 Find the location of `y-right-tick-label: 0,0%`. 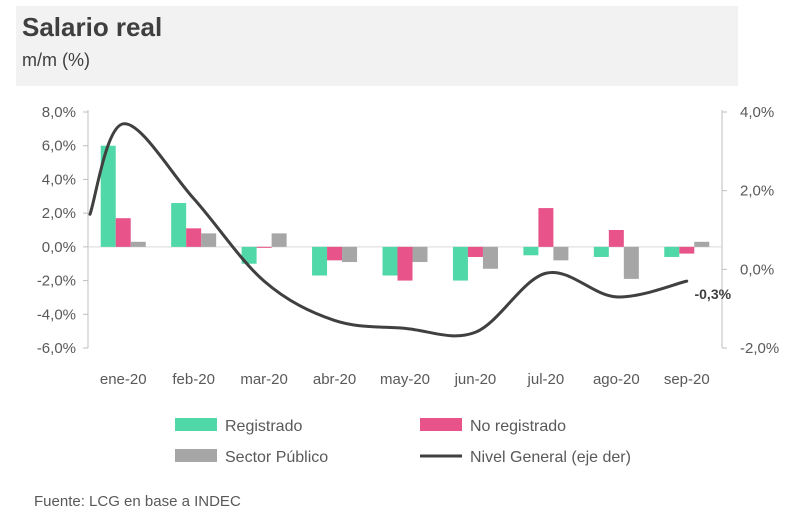

y-right-tick-label: 0,0% is located at coordinates (757, 269).